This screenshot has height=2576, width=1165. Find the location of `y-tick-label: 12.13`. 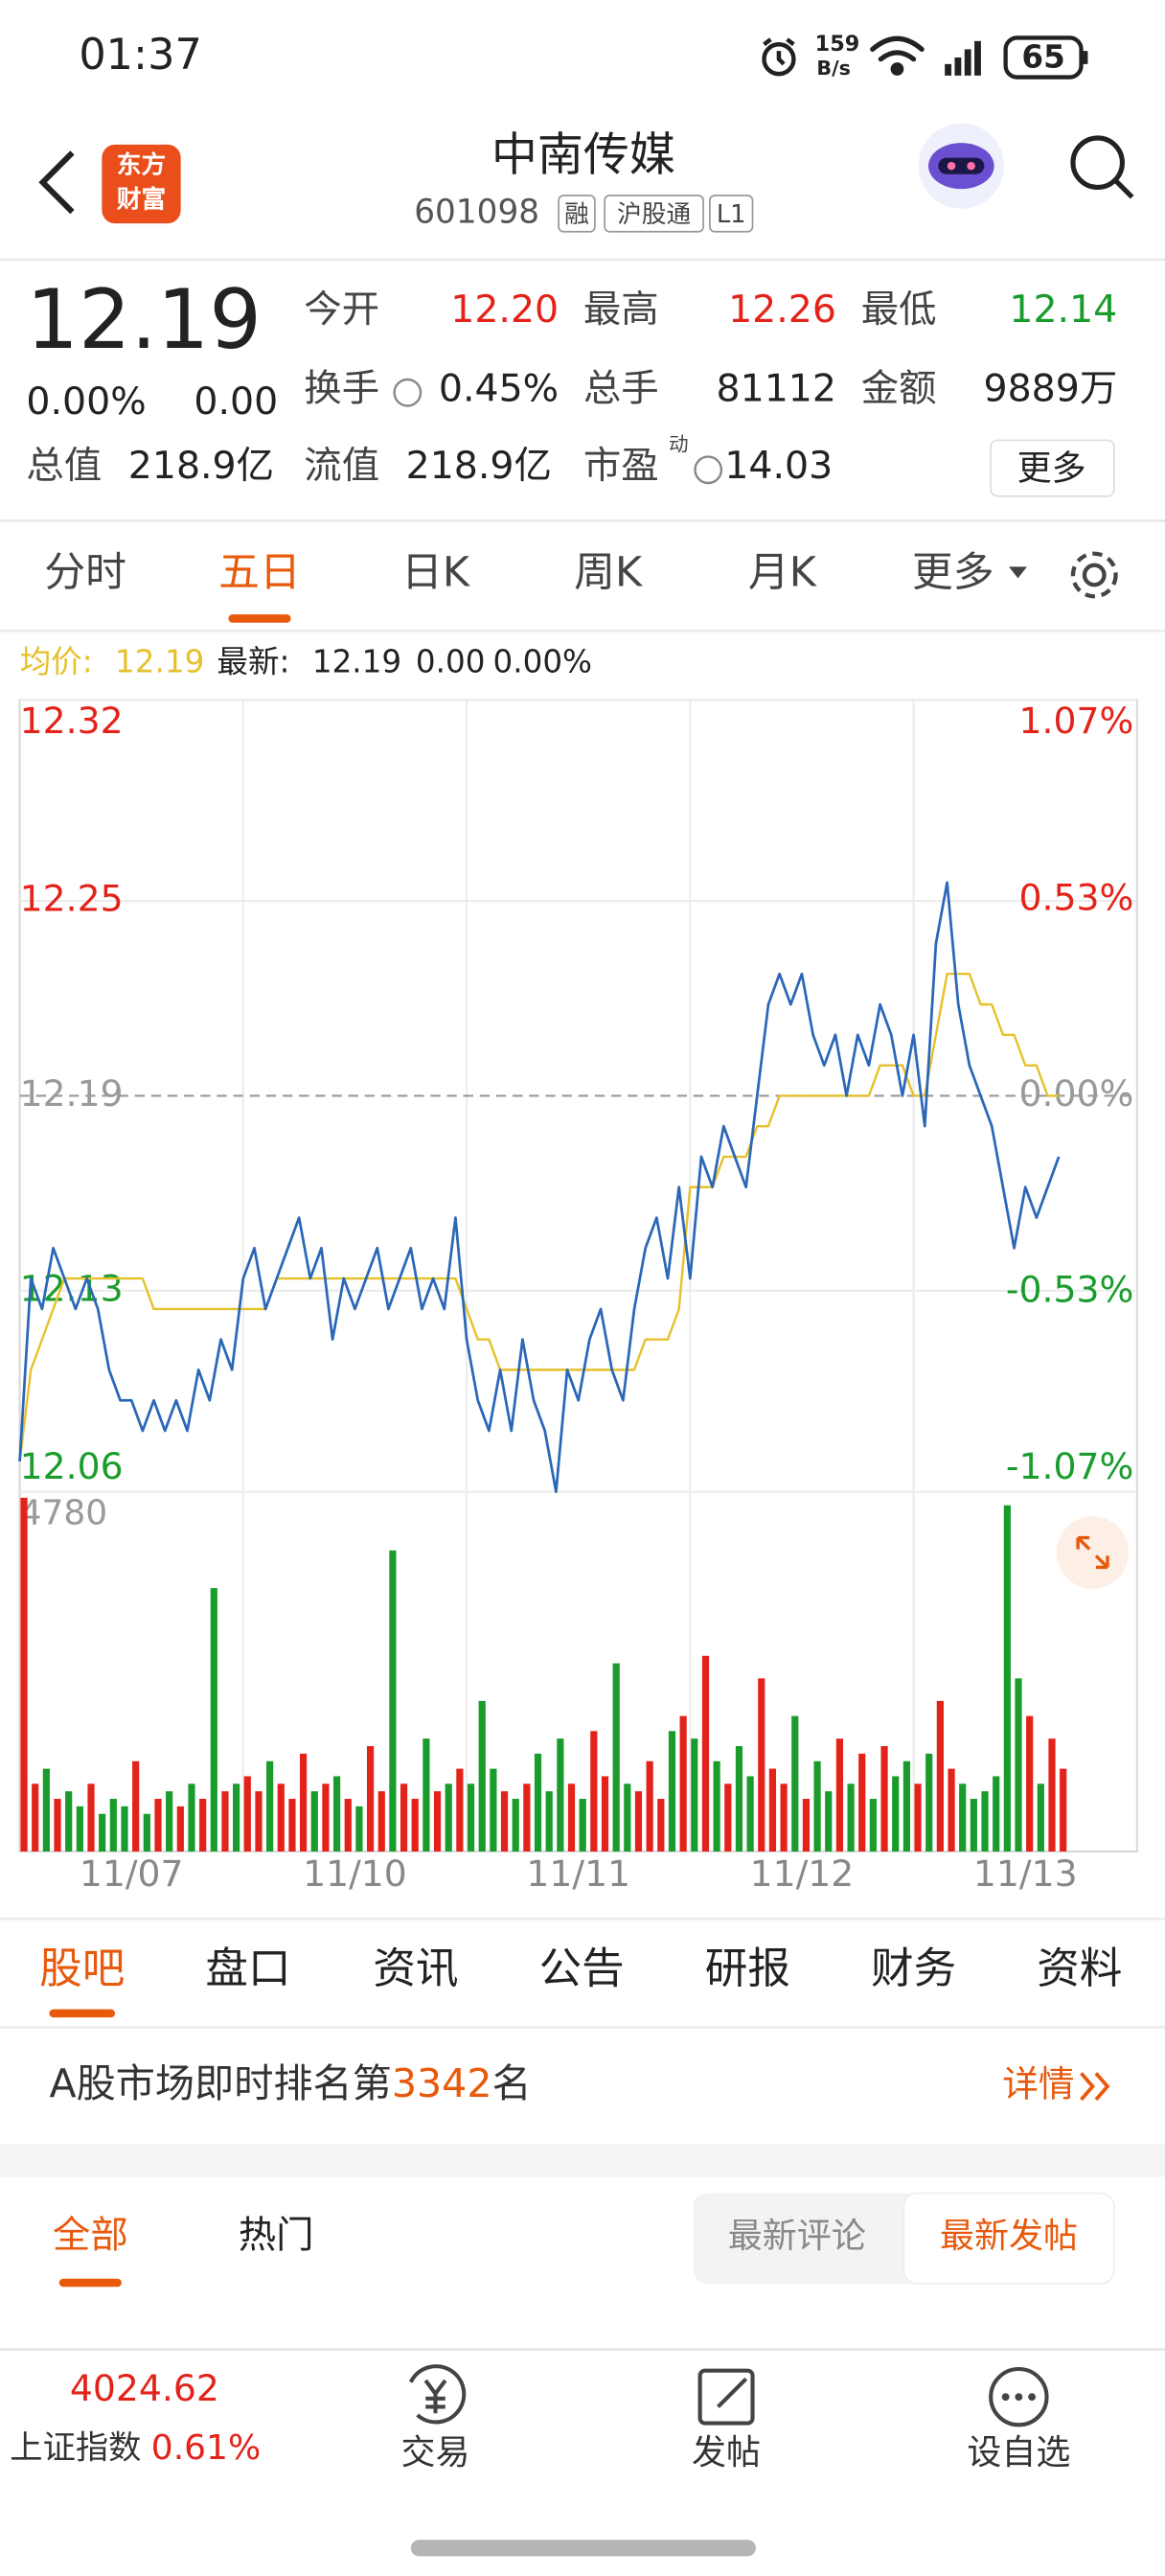

y-tick-label: 12.13 is located at coordinates (72, 1288).